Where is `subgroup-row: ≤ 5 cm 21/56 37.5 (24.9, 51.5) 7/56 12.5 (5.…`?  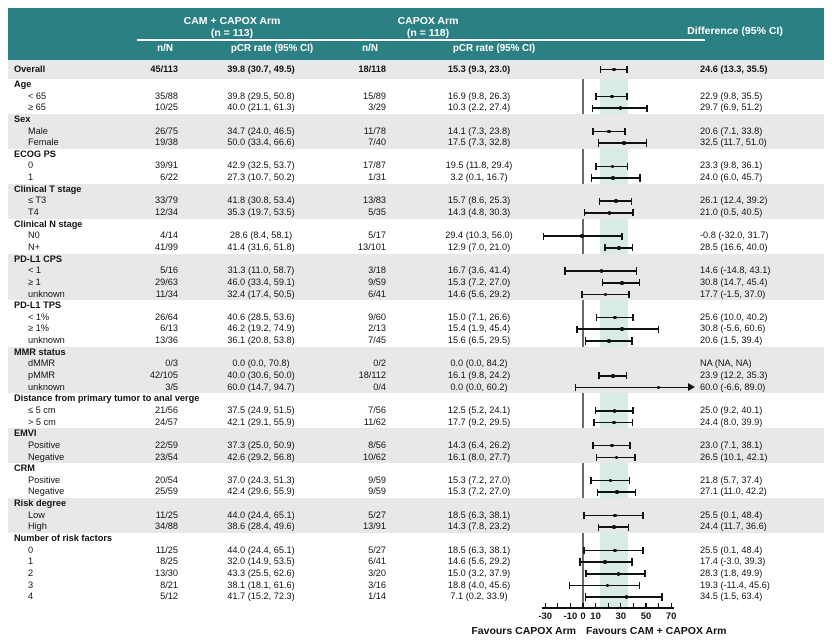 subgroup-row: ≤ 5 cm 21/56 37.5 (24.9, 51.5) 7/56 12.5 (5.… is located at coordinates (416, 411).